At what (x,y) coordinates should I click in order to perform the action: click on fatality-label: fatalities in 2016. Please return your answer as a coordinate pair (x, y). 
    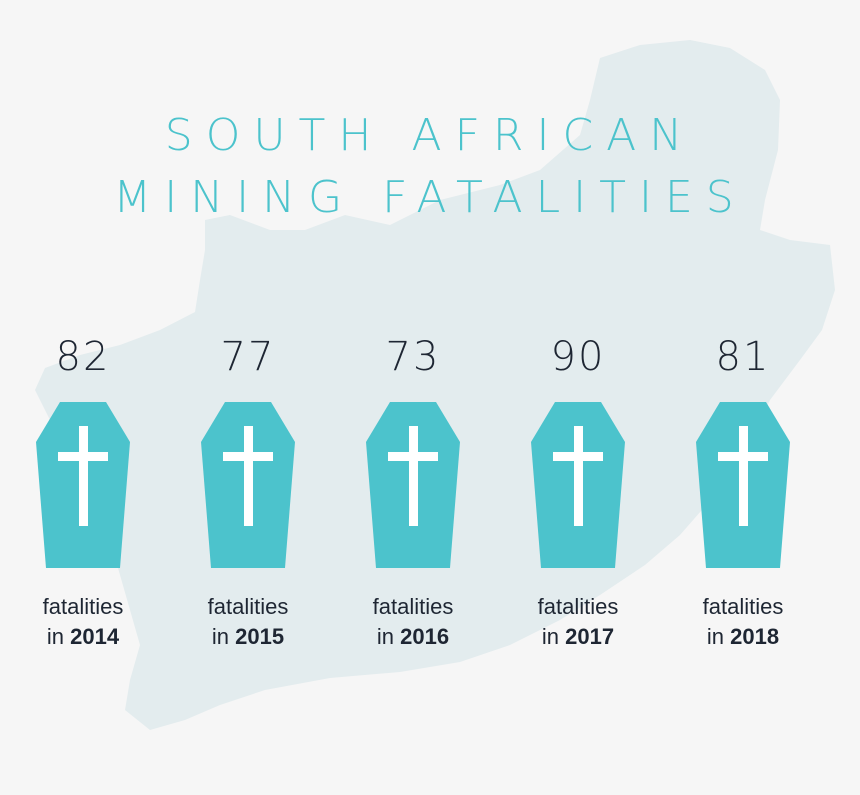
    Looking at the image, I should click on (413, 622).